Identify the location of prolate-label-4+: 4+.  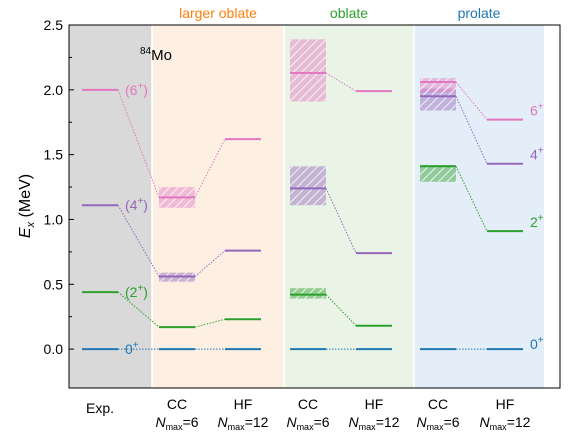
(537, 154).